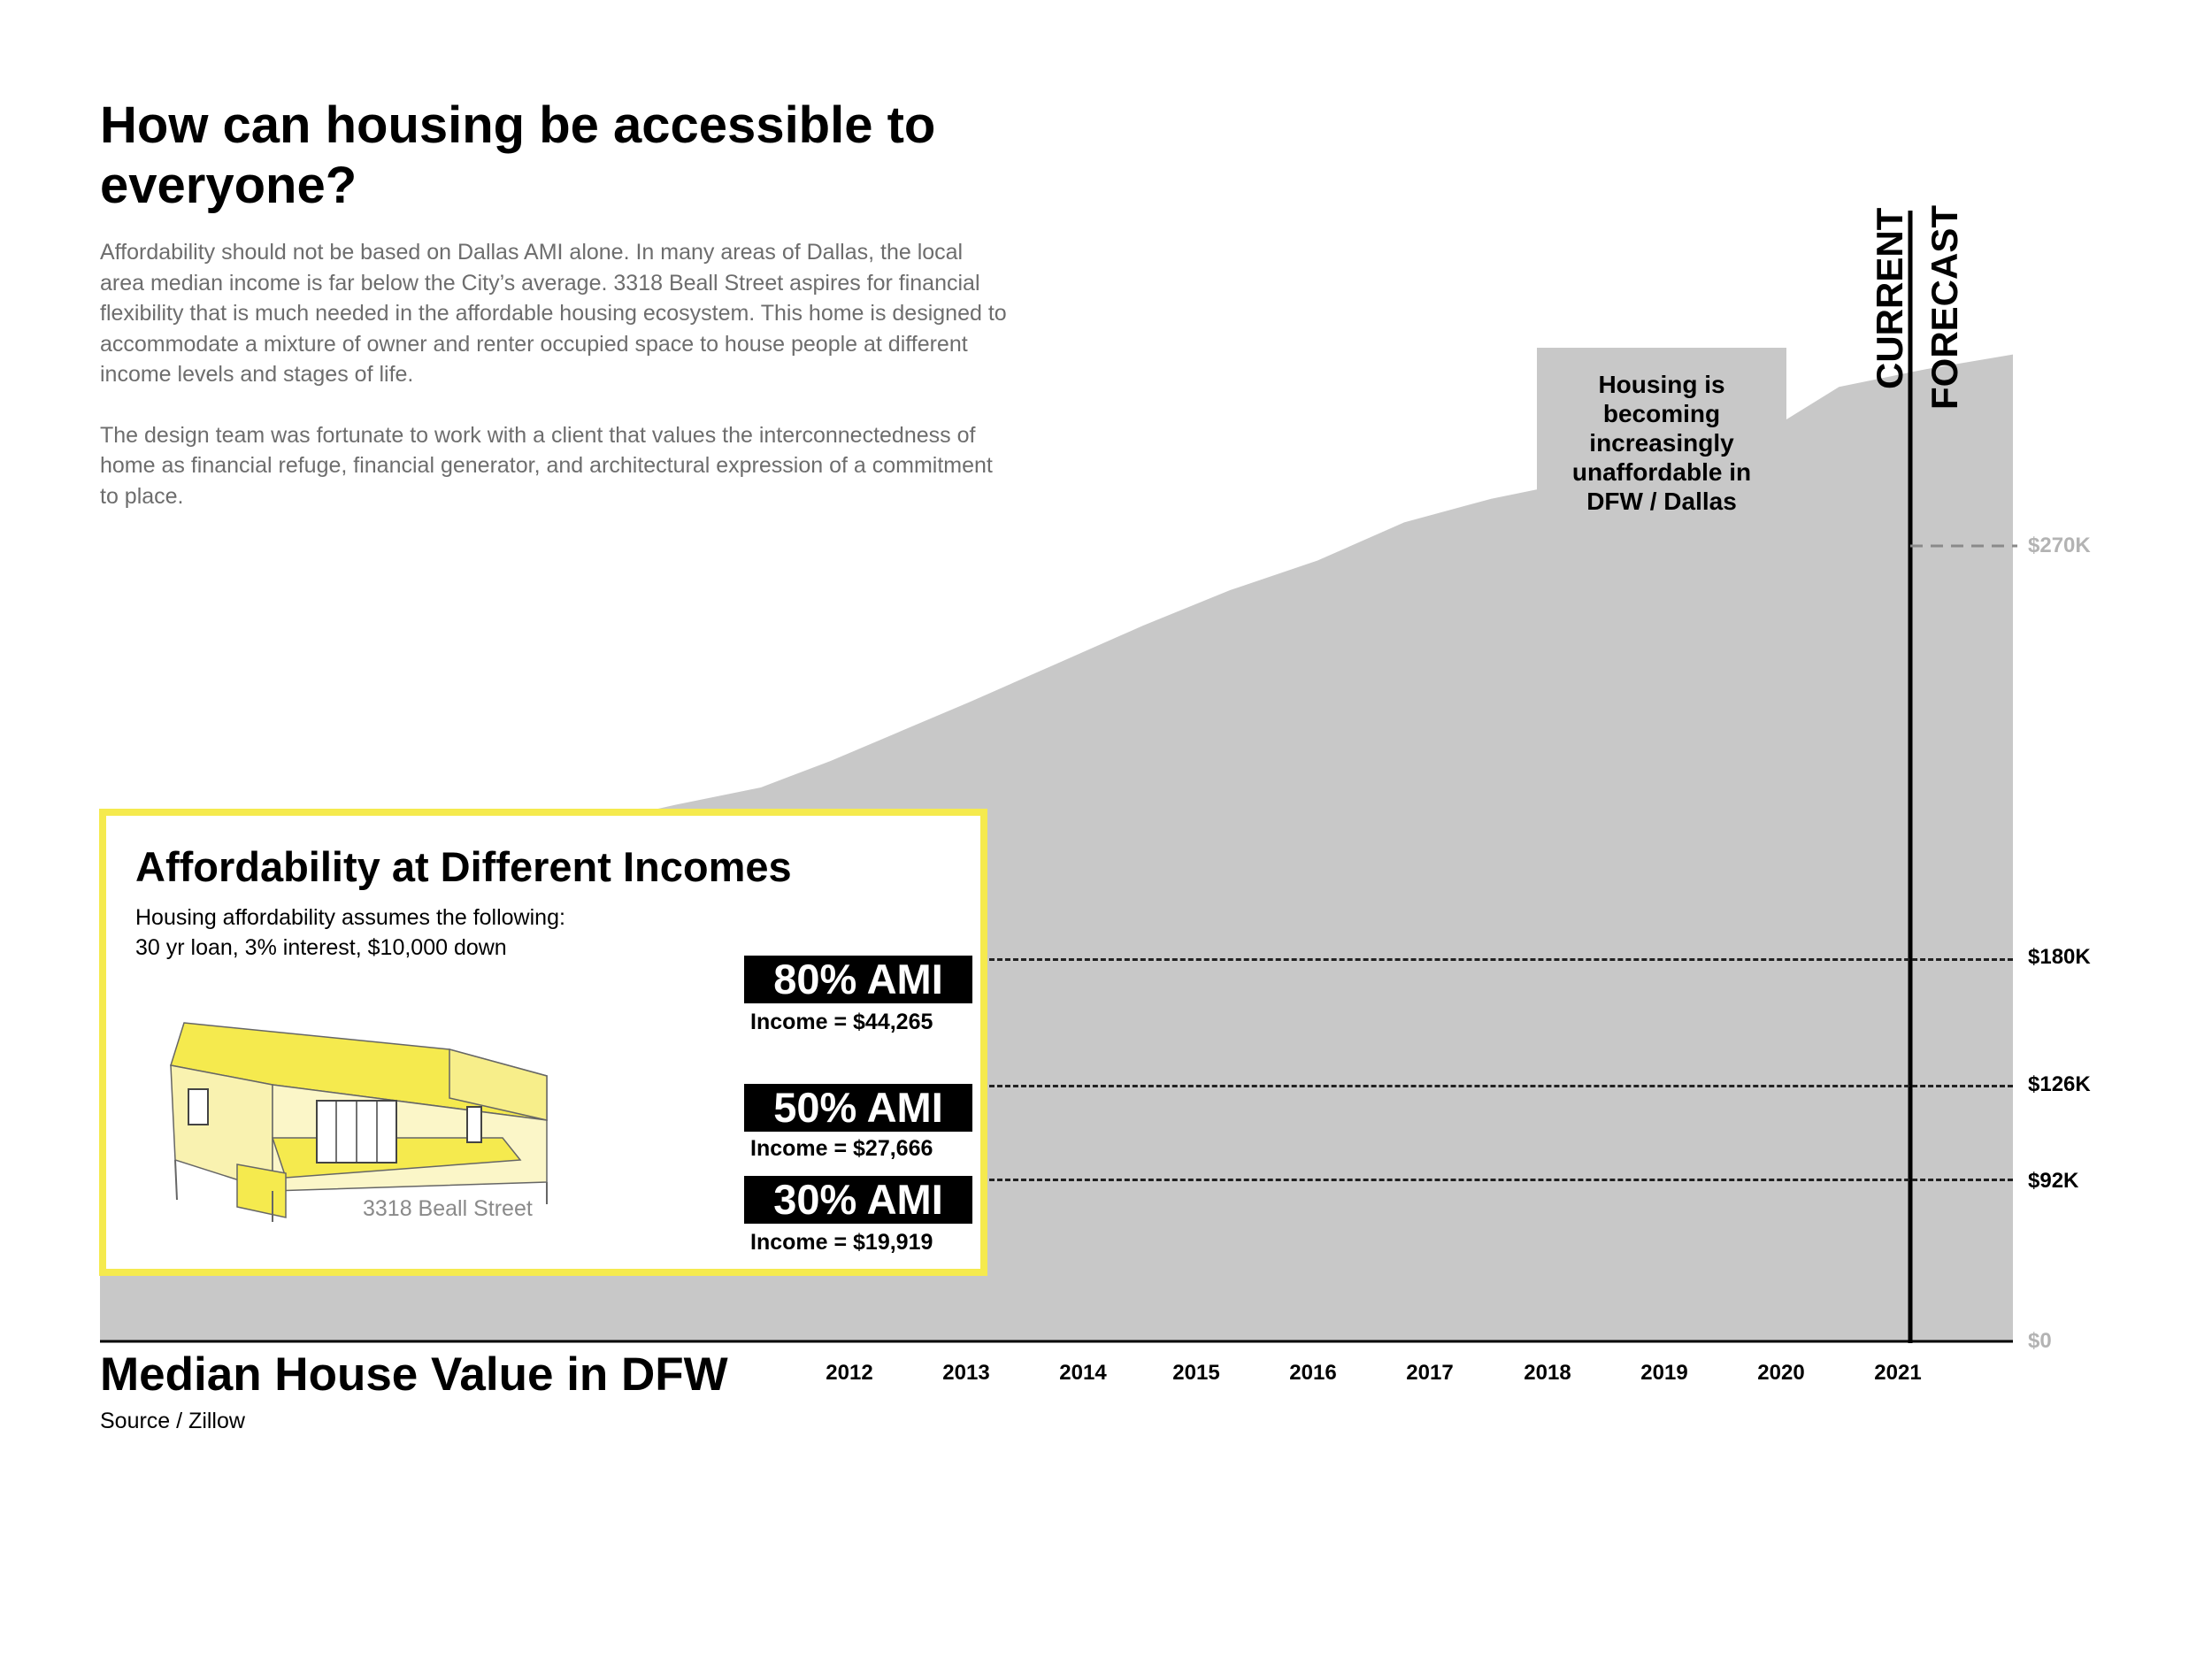 This screenshot has height=1659, width=2212. Describe the element at coordinates (2060, 546) in the screenshot. I see `y-label-270k: $270K` at that location.